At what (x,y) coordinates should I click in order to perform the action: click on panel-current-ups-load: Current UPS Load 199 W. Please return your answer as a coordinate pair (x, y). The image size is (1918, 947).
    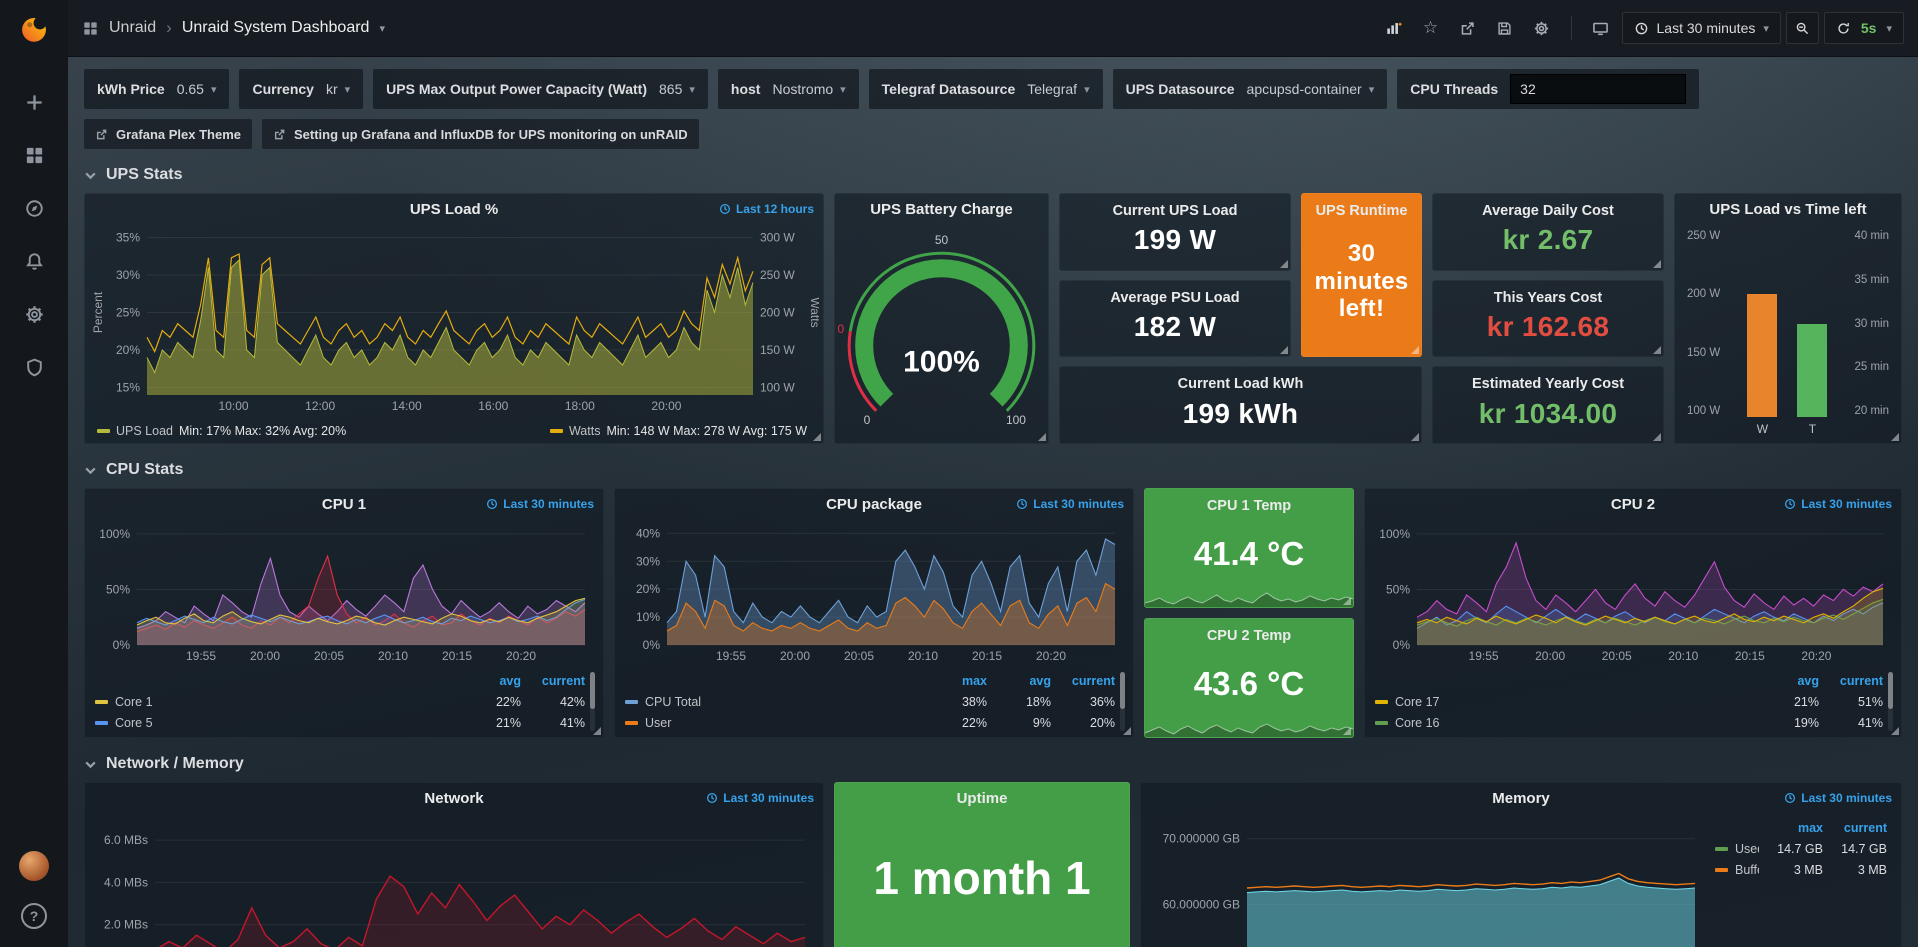
    Looking at the image, I should click on (1175, 232).